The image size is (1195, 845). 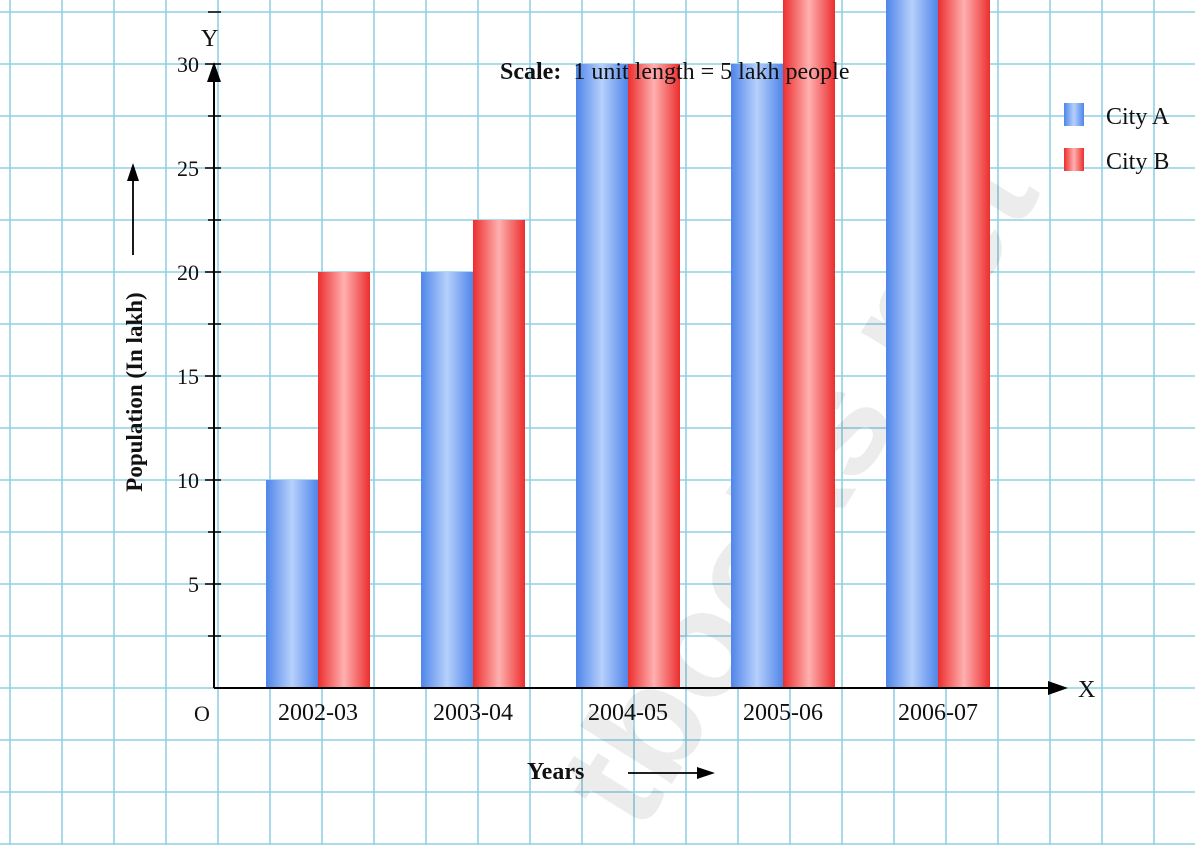 What do you see at coordinates (188, 64) in the screenshot?
I see `y-tick-label: 30` at bounding box center [188, 64].